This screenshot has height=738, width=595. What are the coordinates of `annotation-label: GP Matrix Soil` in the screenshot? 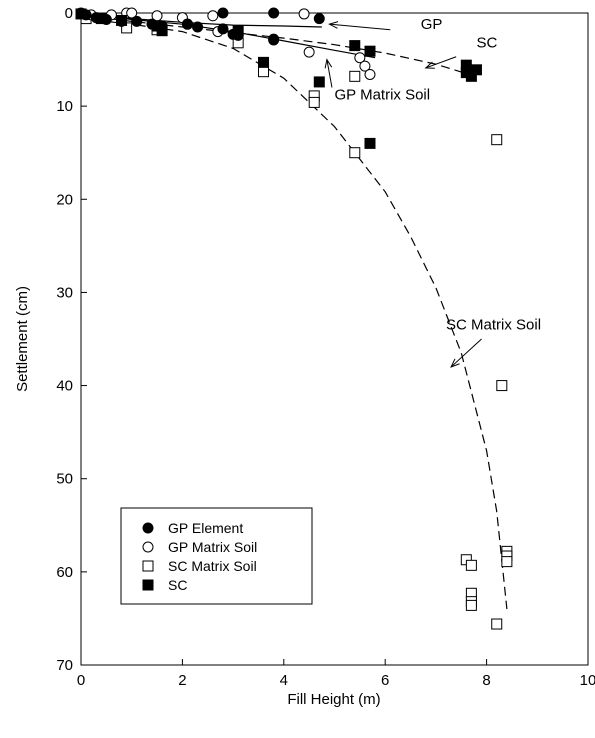 It's located at (383, 95).